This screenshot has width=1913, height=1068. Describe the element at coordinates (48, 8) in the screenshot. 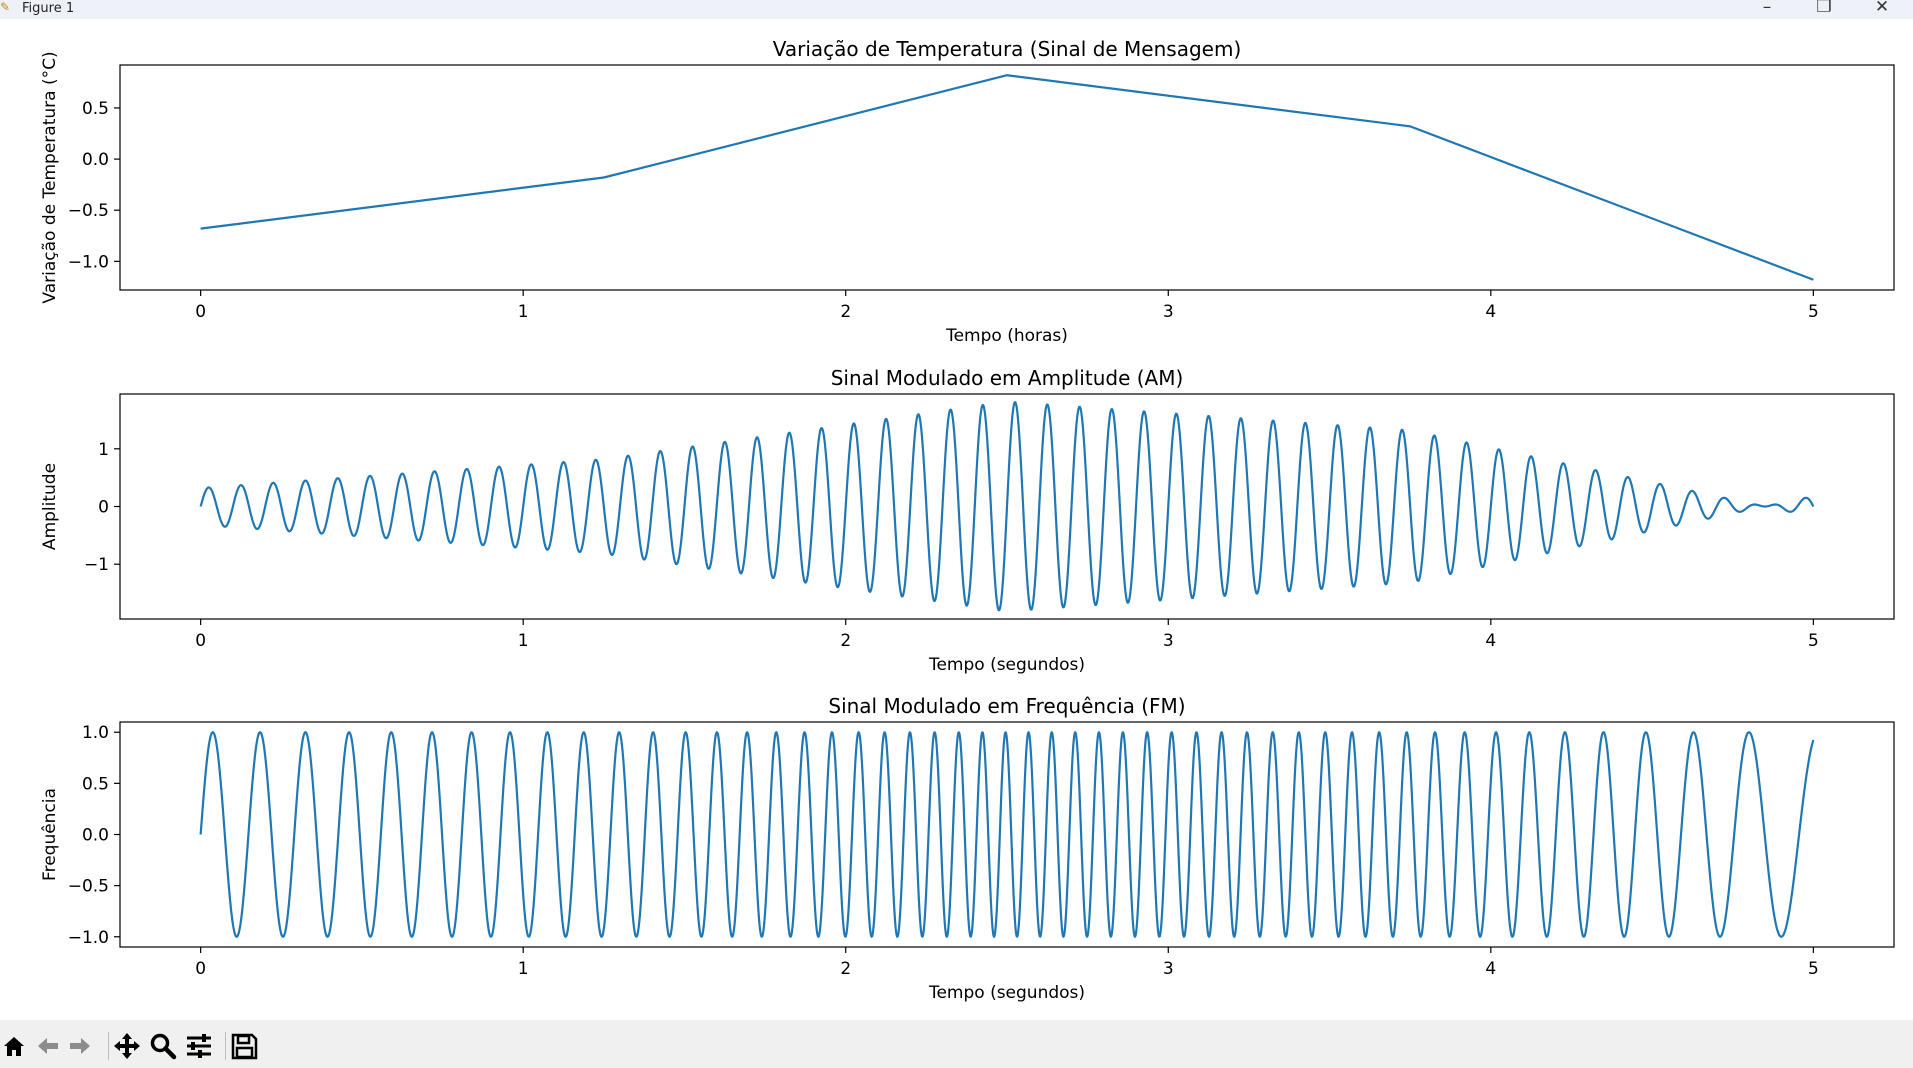

I see `window-title: Figure 1` at that location.